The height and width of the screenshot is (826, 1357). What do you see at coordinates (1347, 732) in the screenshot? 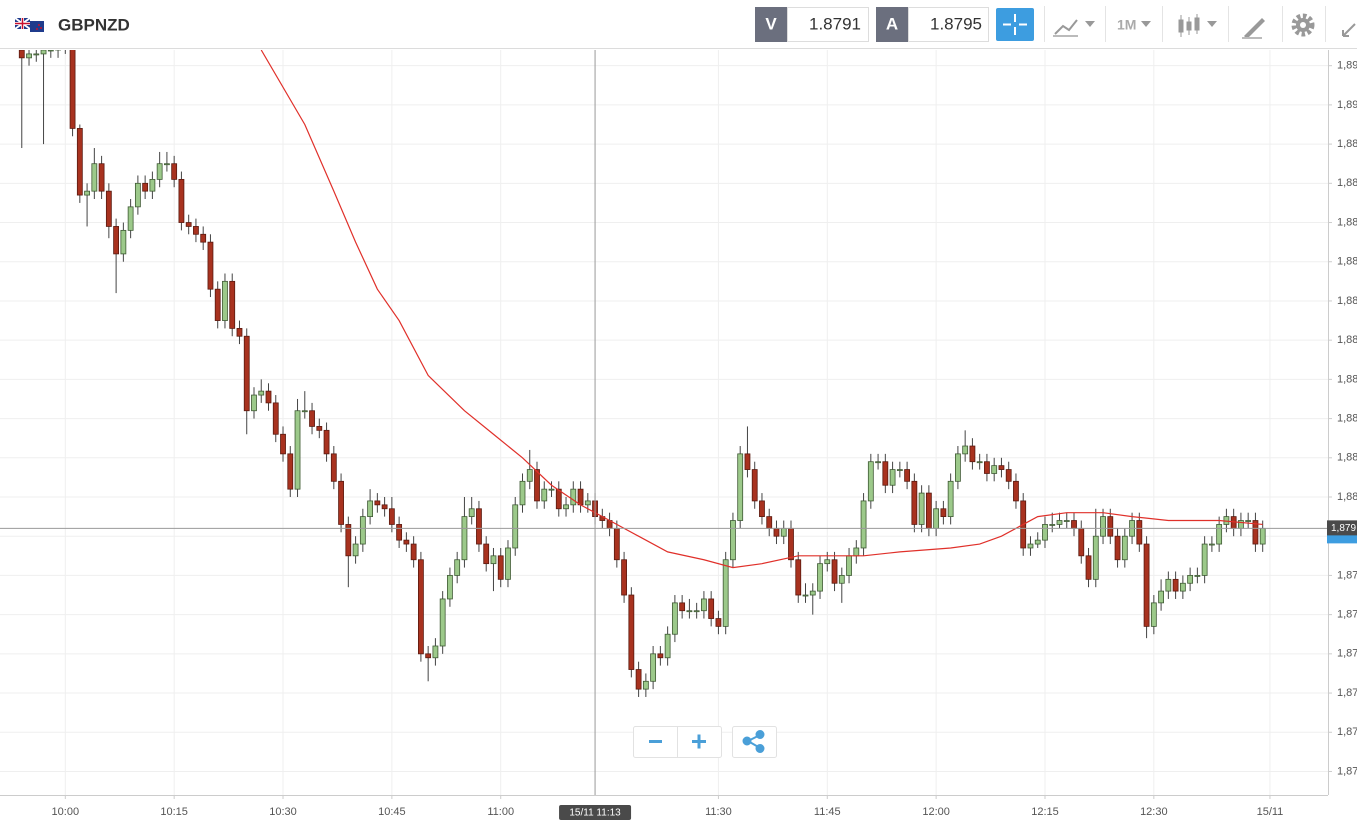
I see `y-tick-label: 1,874` at bounding box center [1347, 732].